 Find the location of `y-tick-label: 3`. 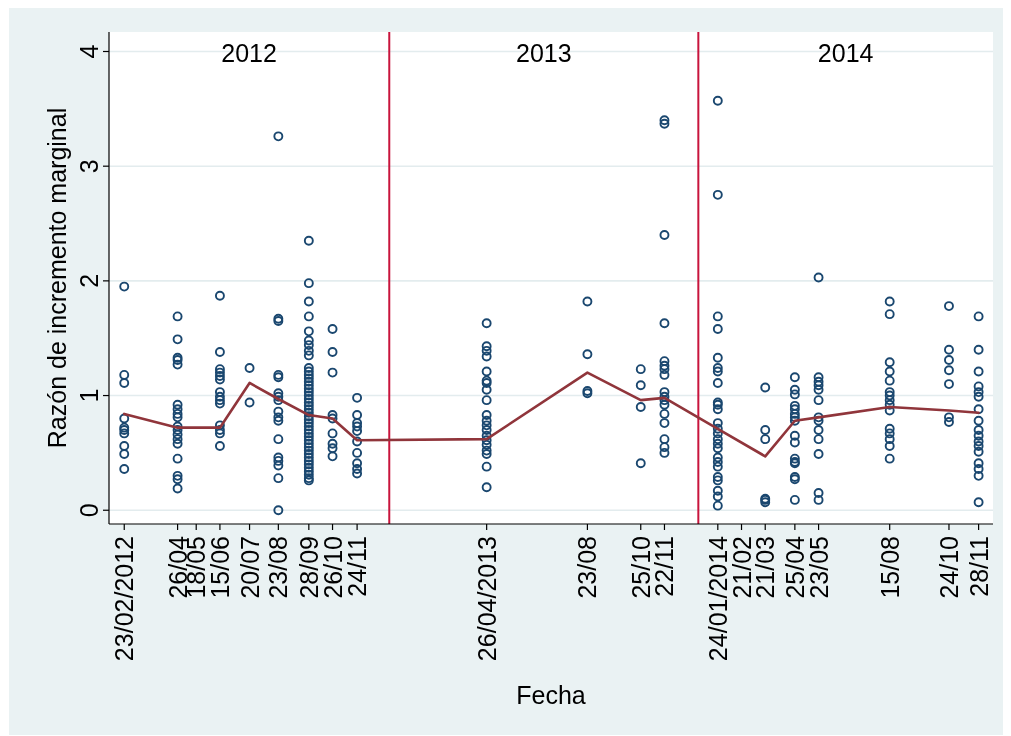

y-tick-label: 3 is located at coordinates (89, 166).